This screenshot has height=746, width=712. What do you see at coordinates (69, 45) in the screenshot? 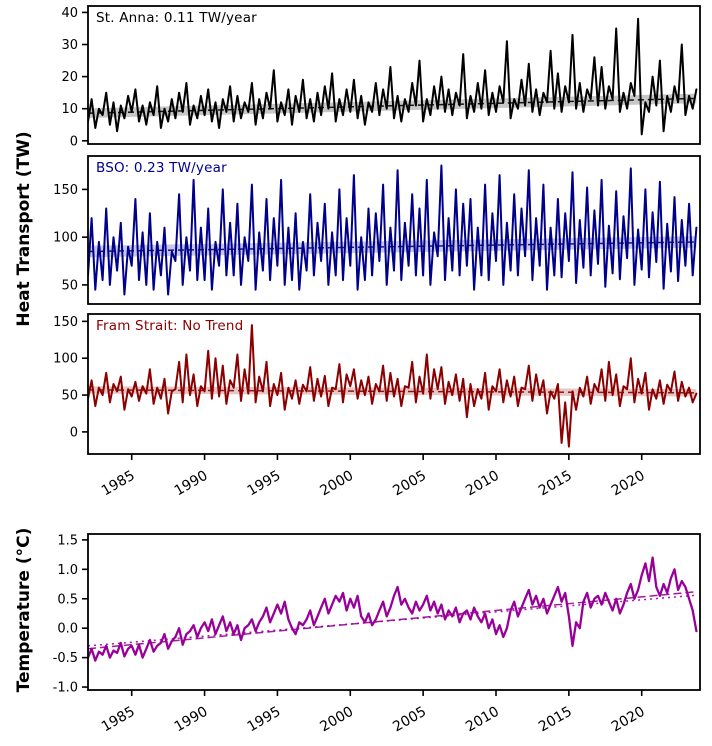
I see `svg-text: 30` at bounding box center [69, 45].